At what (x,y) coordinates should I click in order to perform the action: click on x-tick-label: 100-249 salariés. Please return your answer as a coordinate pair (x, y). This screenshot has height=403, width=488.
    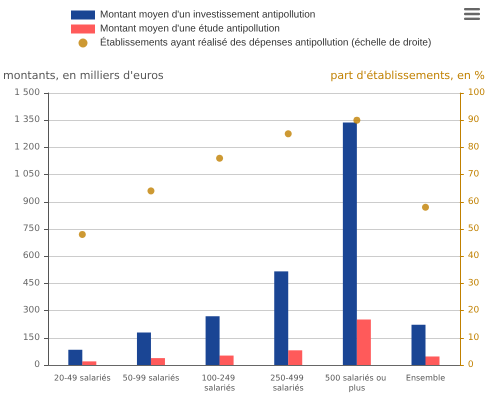
    Looking at the image, I should click on (220, 383).